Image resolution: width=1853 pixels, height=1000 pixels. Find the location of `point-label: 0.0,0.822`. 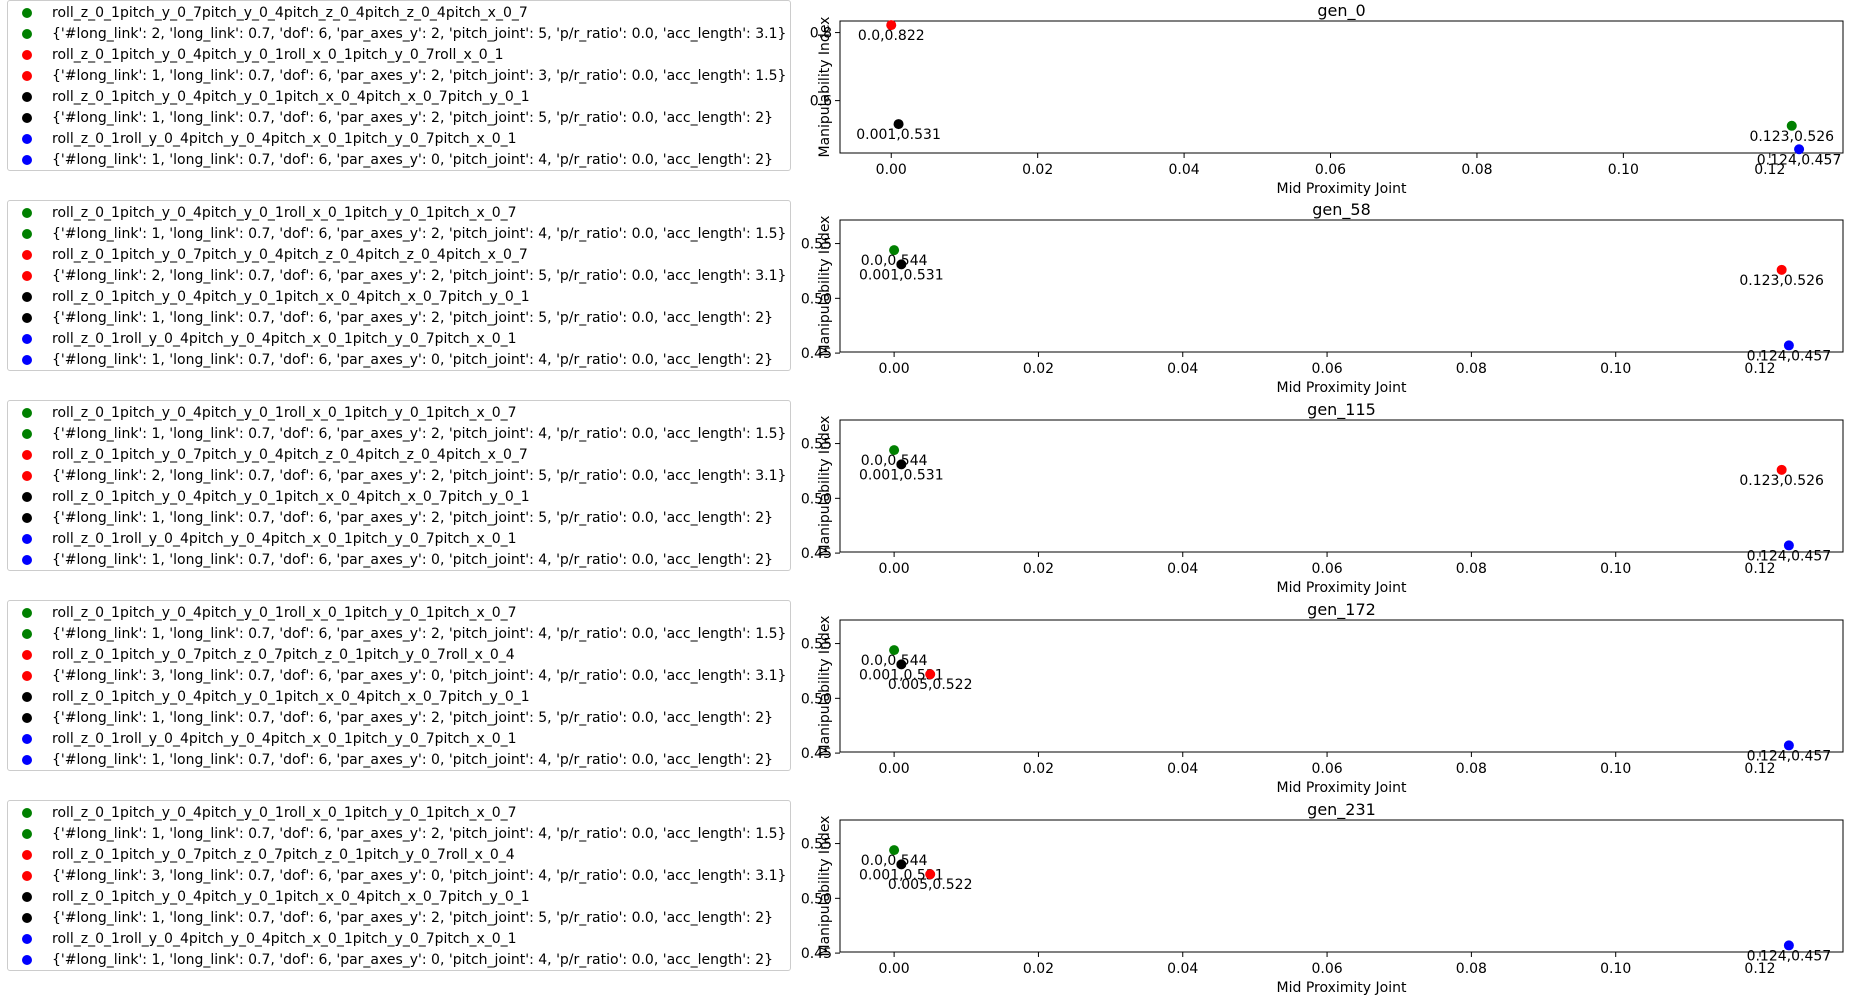

point-label: 0.0,0.822 is located at coordinates (891, 36).